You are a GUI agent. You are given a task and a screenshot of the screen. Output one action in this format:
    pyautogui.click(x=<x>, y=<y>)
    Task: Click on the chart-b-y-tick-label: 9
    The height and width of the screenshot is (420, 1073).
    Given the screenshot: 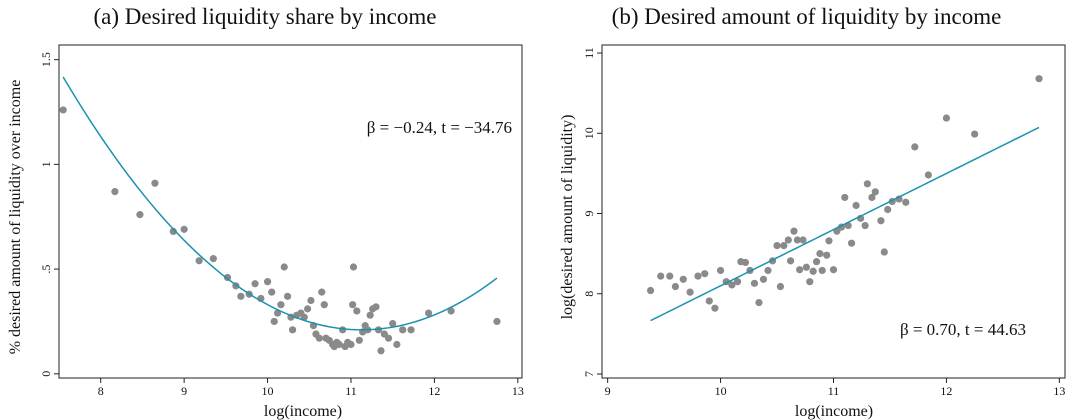 What is the action you would take?
    pyautogui.click(x=589, y=214)
    